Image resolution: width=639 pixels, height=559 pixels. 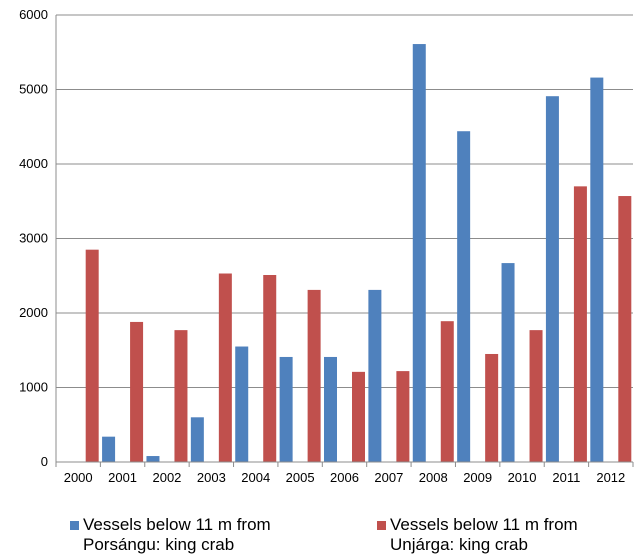 I want to click on x-tick-label: 2003, so click(x=211, y=477).